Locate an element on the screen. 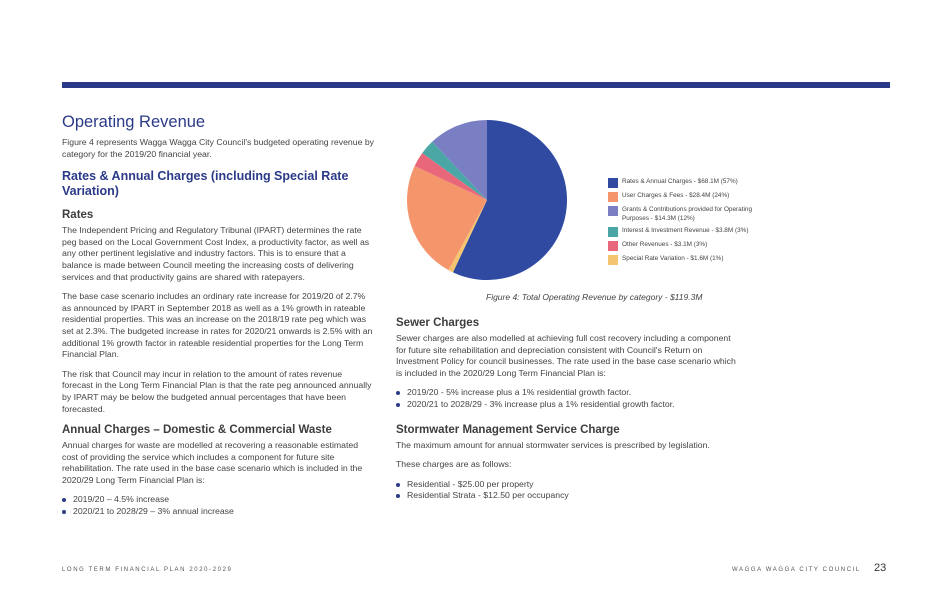 Image resolution: width=928 pixels, height=598 pixels. list-item: 2020/21 to 2028/29 – 3% annual increase is located at coordinates (218, 512).